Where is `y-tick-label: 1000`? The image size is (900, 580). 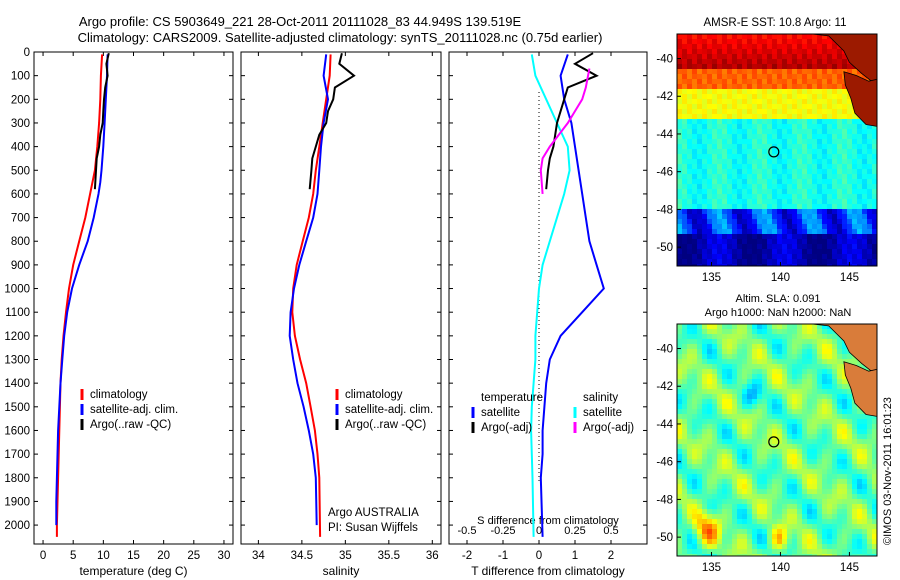
y-tick-label: 1000 is located at coordinates (17, 290).